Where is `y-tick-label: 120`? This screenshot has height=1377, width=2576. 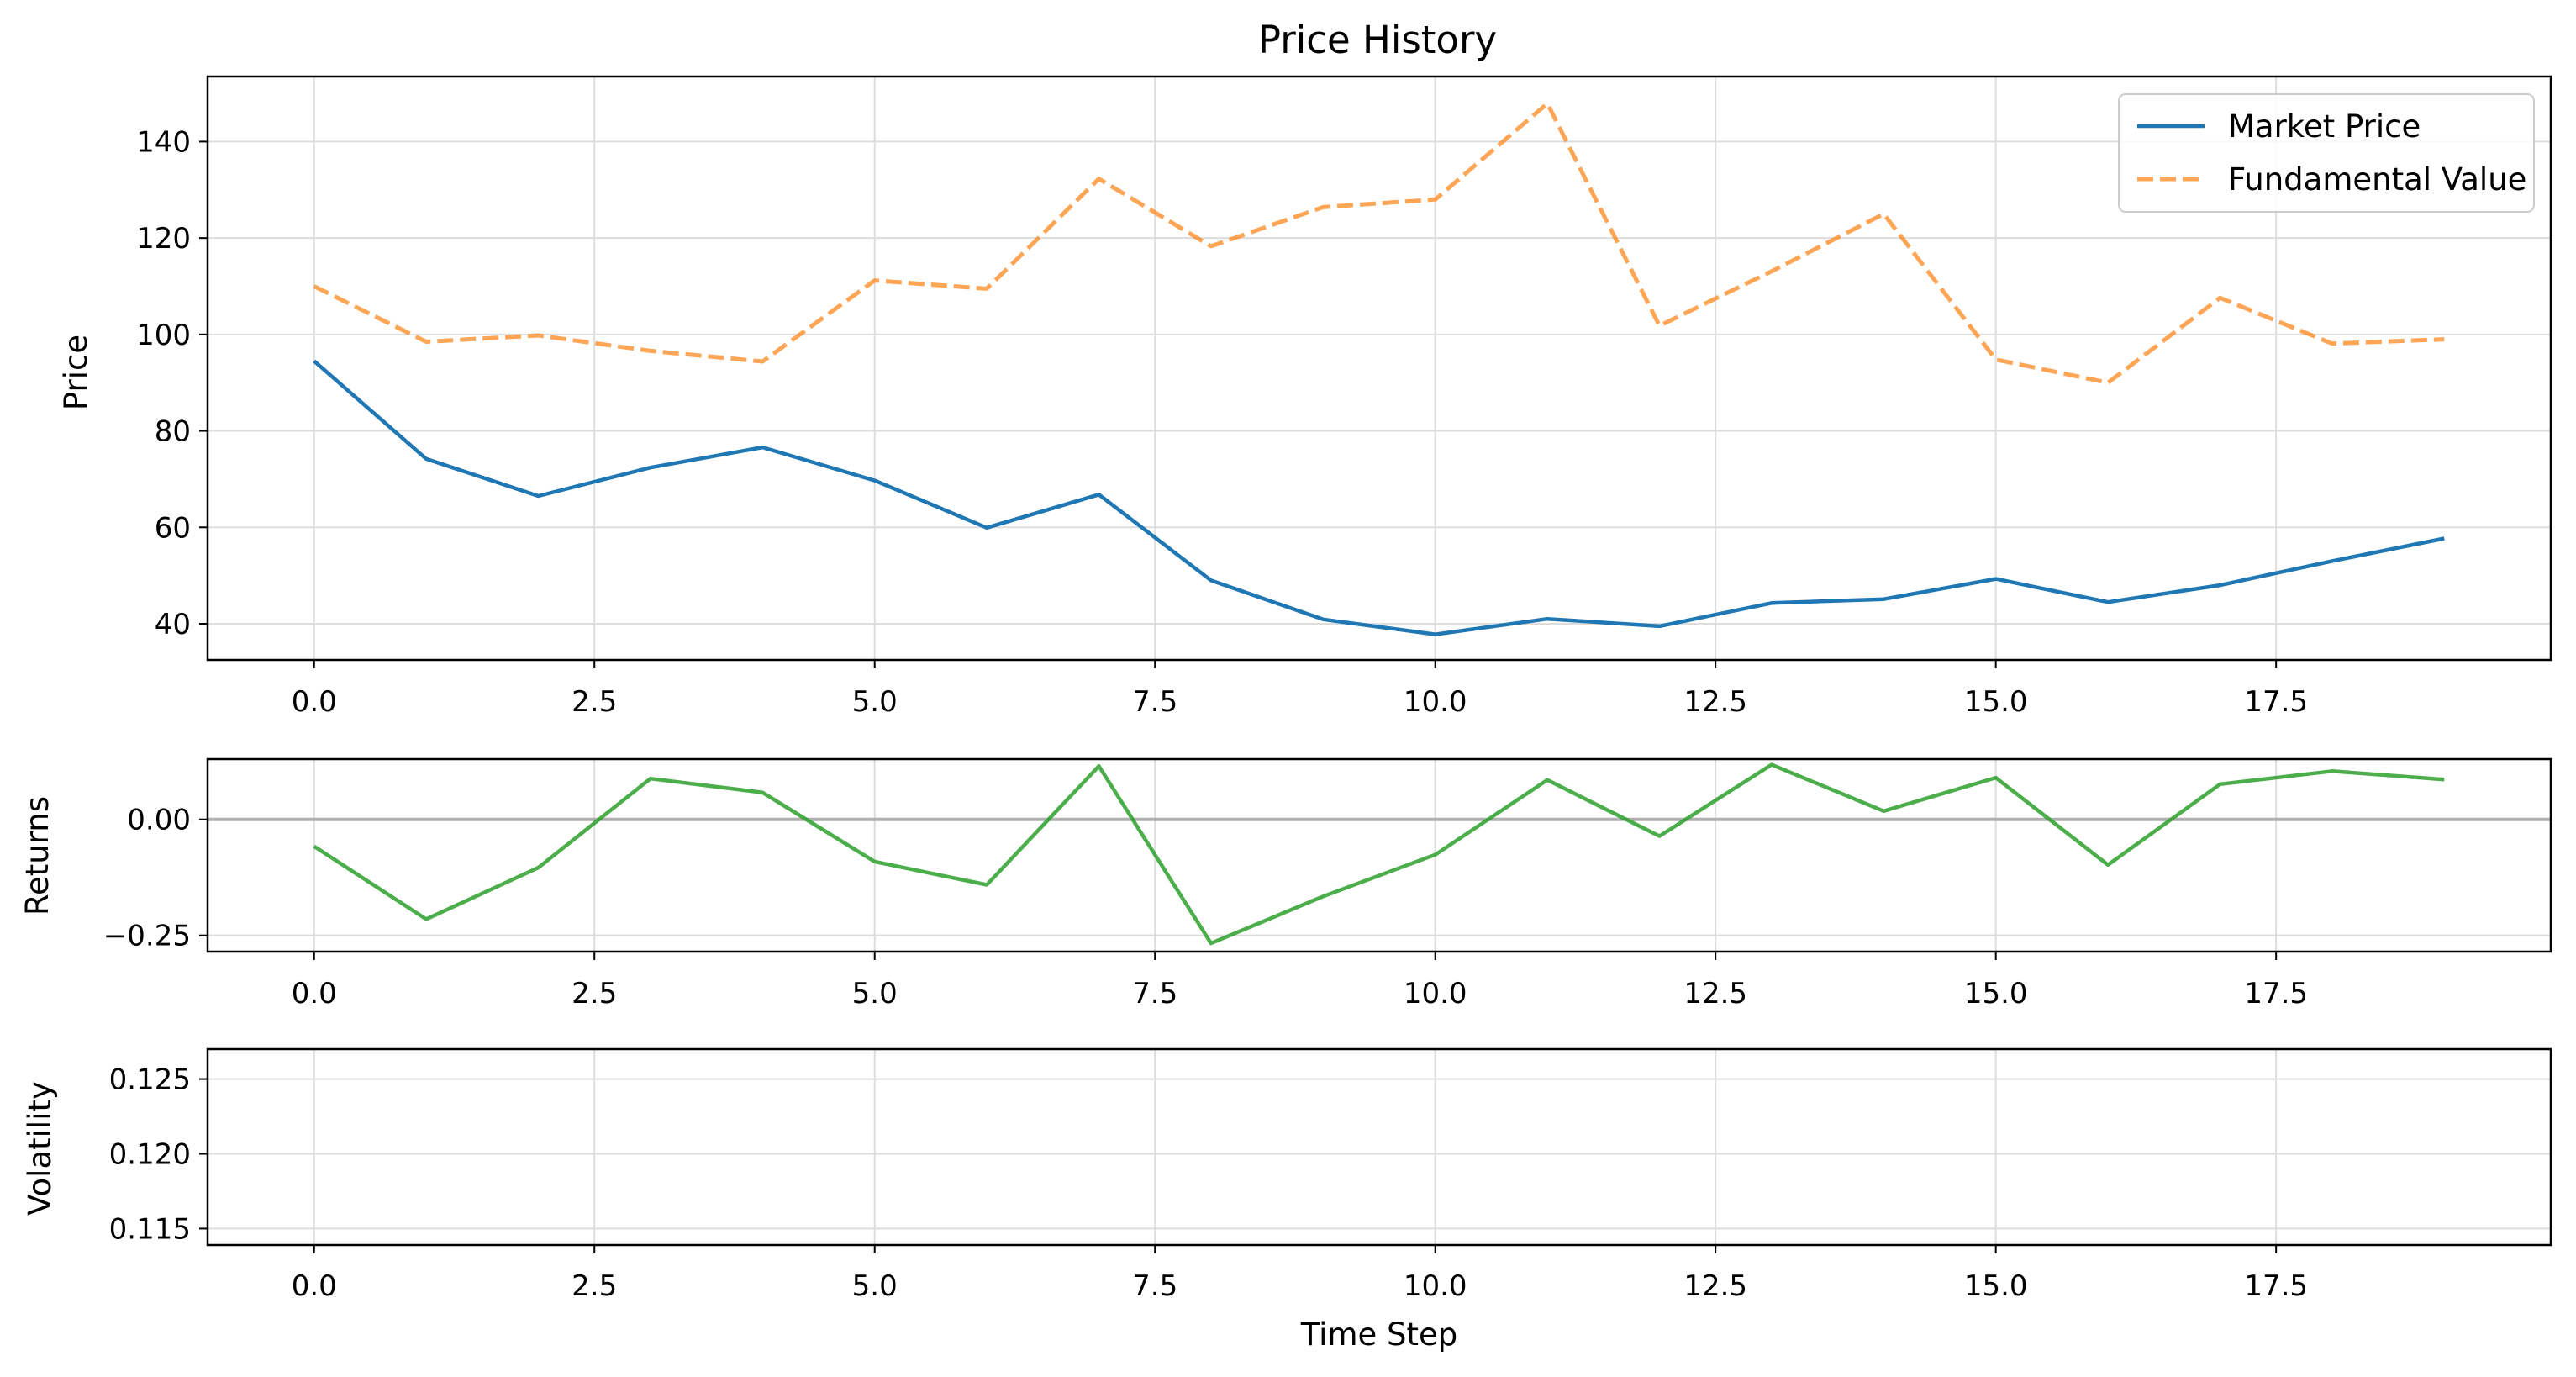
y-tick-label: 120 is located at coordinates (163, 239).